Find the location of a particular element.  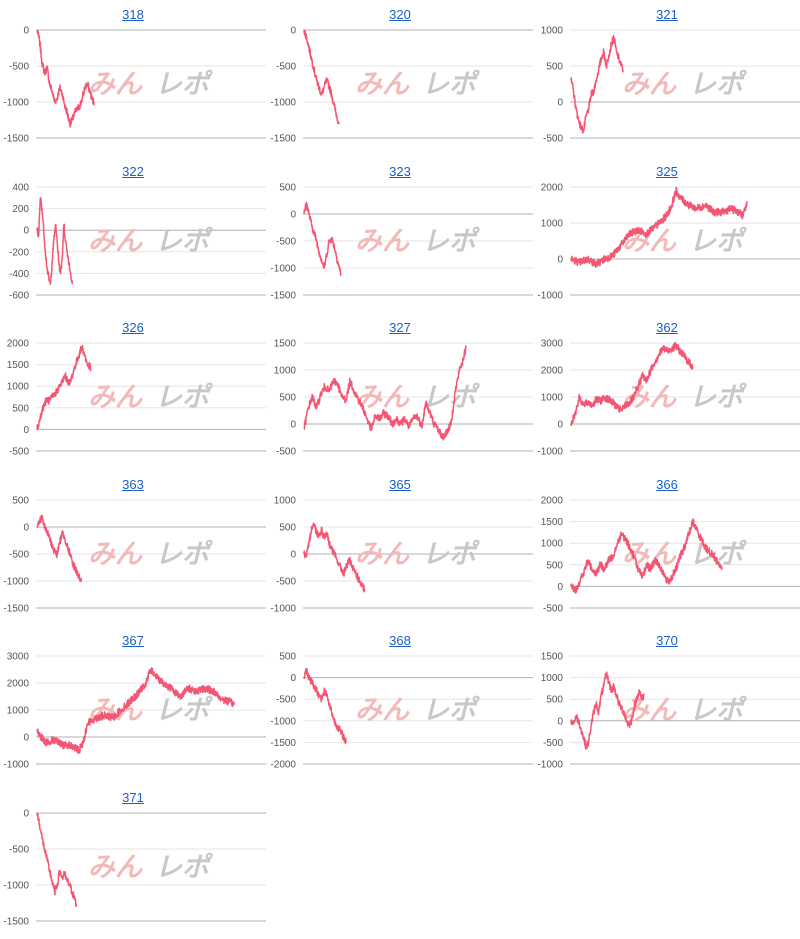

chart-plot: 2000 1500 1000 500 0 -500 みん レポ is located at coordinates (136, 398).